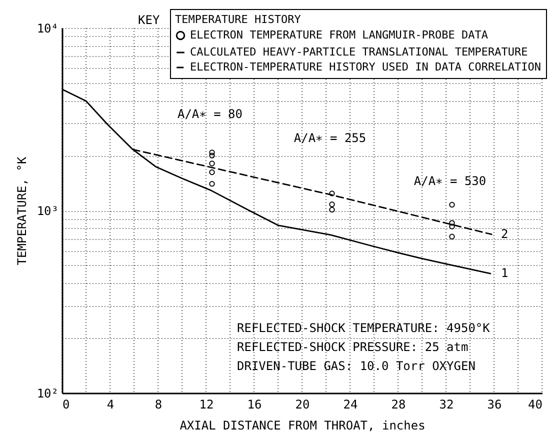 The height and width of the screenshot is (433, 553). I want to click on x-tick-label: 32, so click(446, 405).